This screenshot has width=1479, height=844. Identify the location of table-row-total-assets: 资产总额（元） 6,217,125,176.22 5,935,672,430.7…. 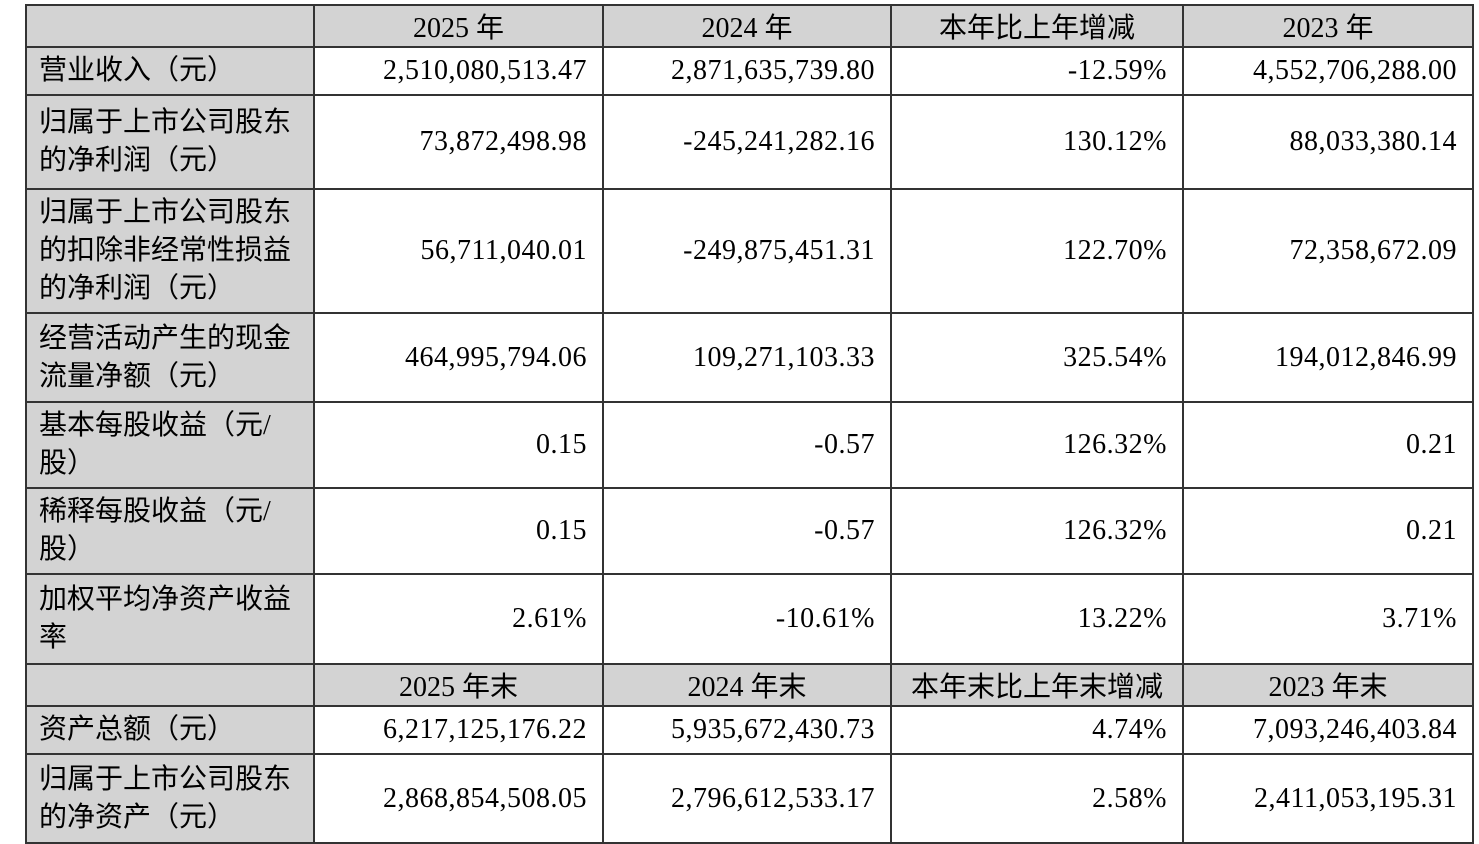
(749, 730).